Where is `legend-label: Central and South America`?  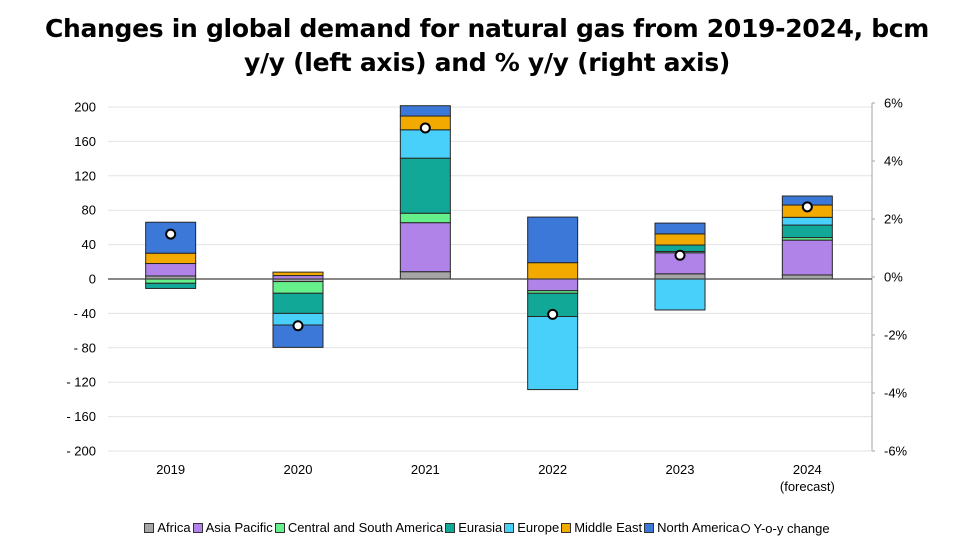 legend-label: Central and South America is located at coordinates (365, 527).